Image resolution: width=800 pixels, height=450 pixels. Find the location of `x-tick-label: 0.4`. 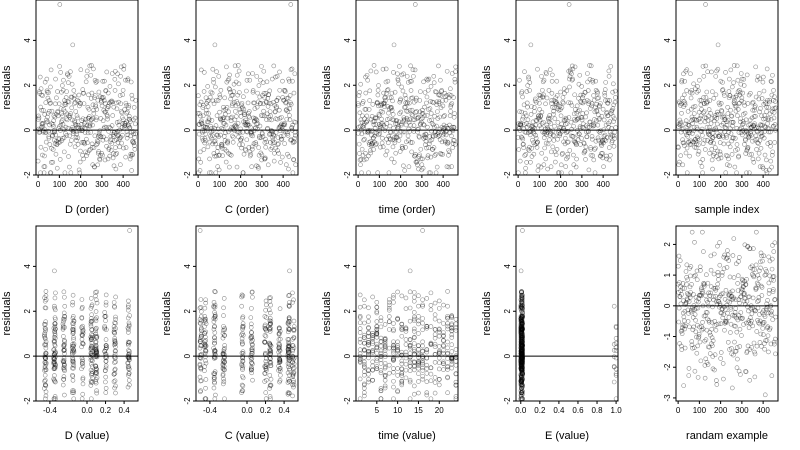

x-tick-label: 0.4 is located at coordinates (559, 410).